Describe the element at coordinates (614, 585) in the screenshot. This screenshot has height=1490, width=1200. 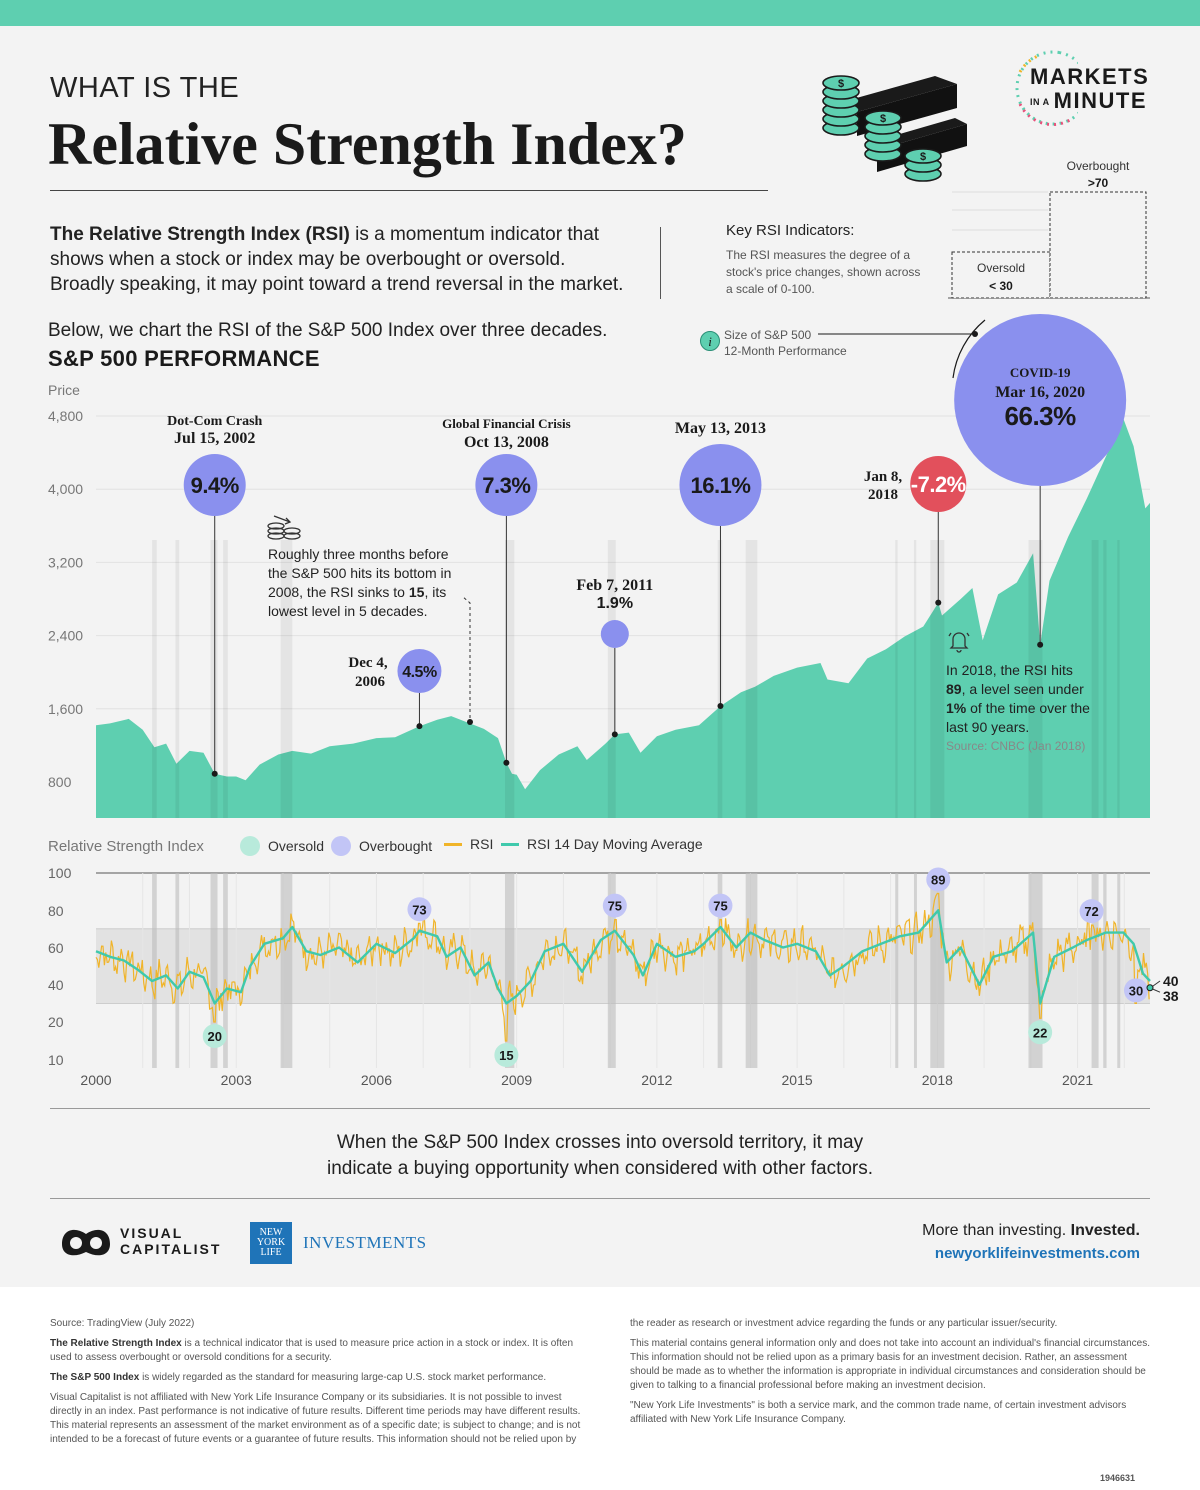
I see `bubble-date-label: Feb 7, 2011` at that location.